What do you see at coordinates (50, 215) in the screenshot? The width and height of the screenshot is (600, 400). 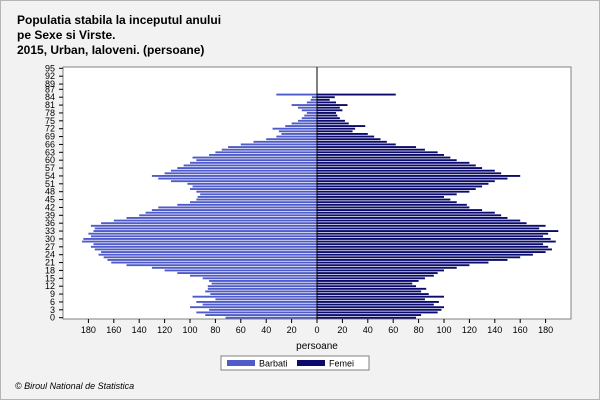 I see `y-tick-label: 39` at bounding box center [50, 215].